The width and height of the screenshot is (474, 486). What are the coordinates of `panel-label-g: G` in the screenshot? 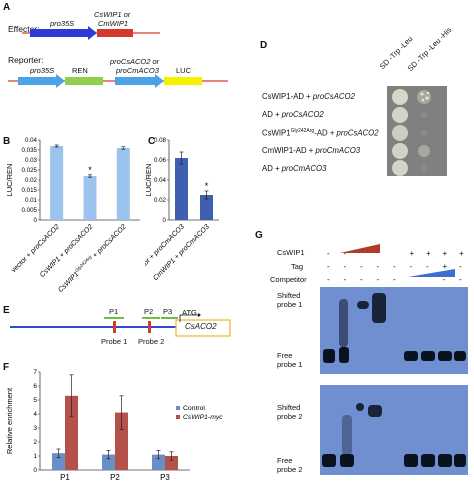 It's located at (259, 235).